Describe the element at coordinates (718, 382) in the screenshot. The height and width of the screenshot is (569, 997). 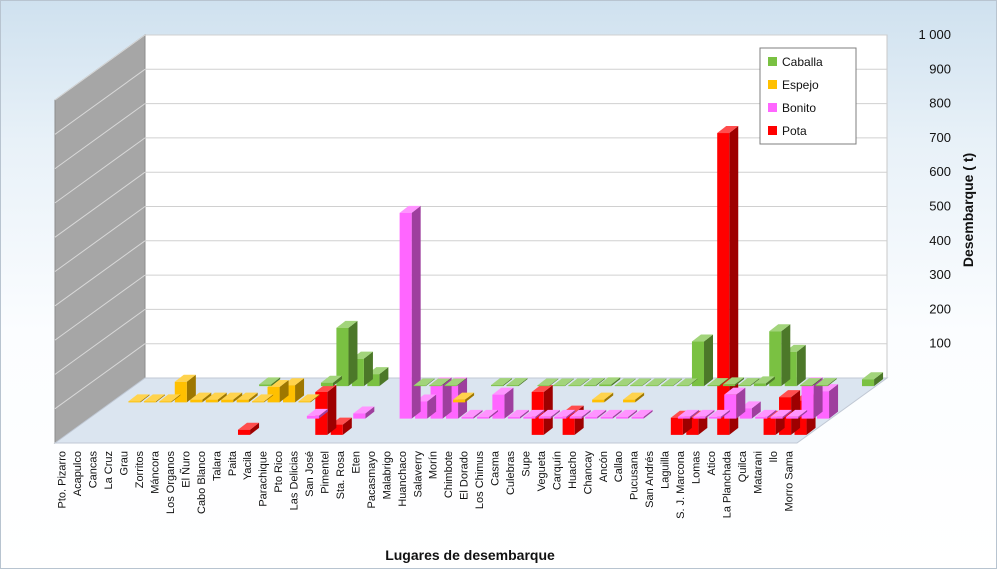
I see `bar-caballa-pucusana` at that location.